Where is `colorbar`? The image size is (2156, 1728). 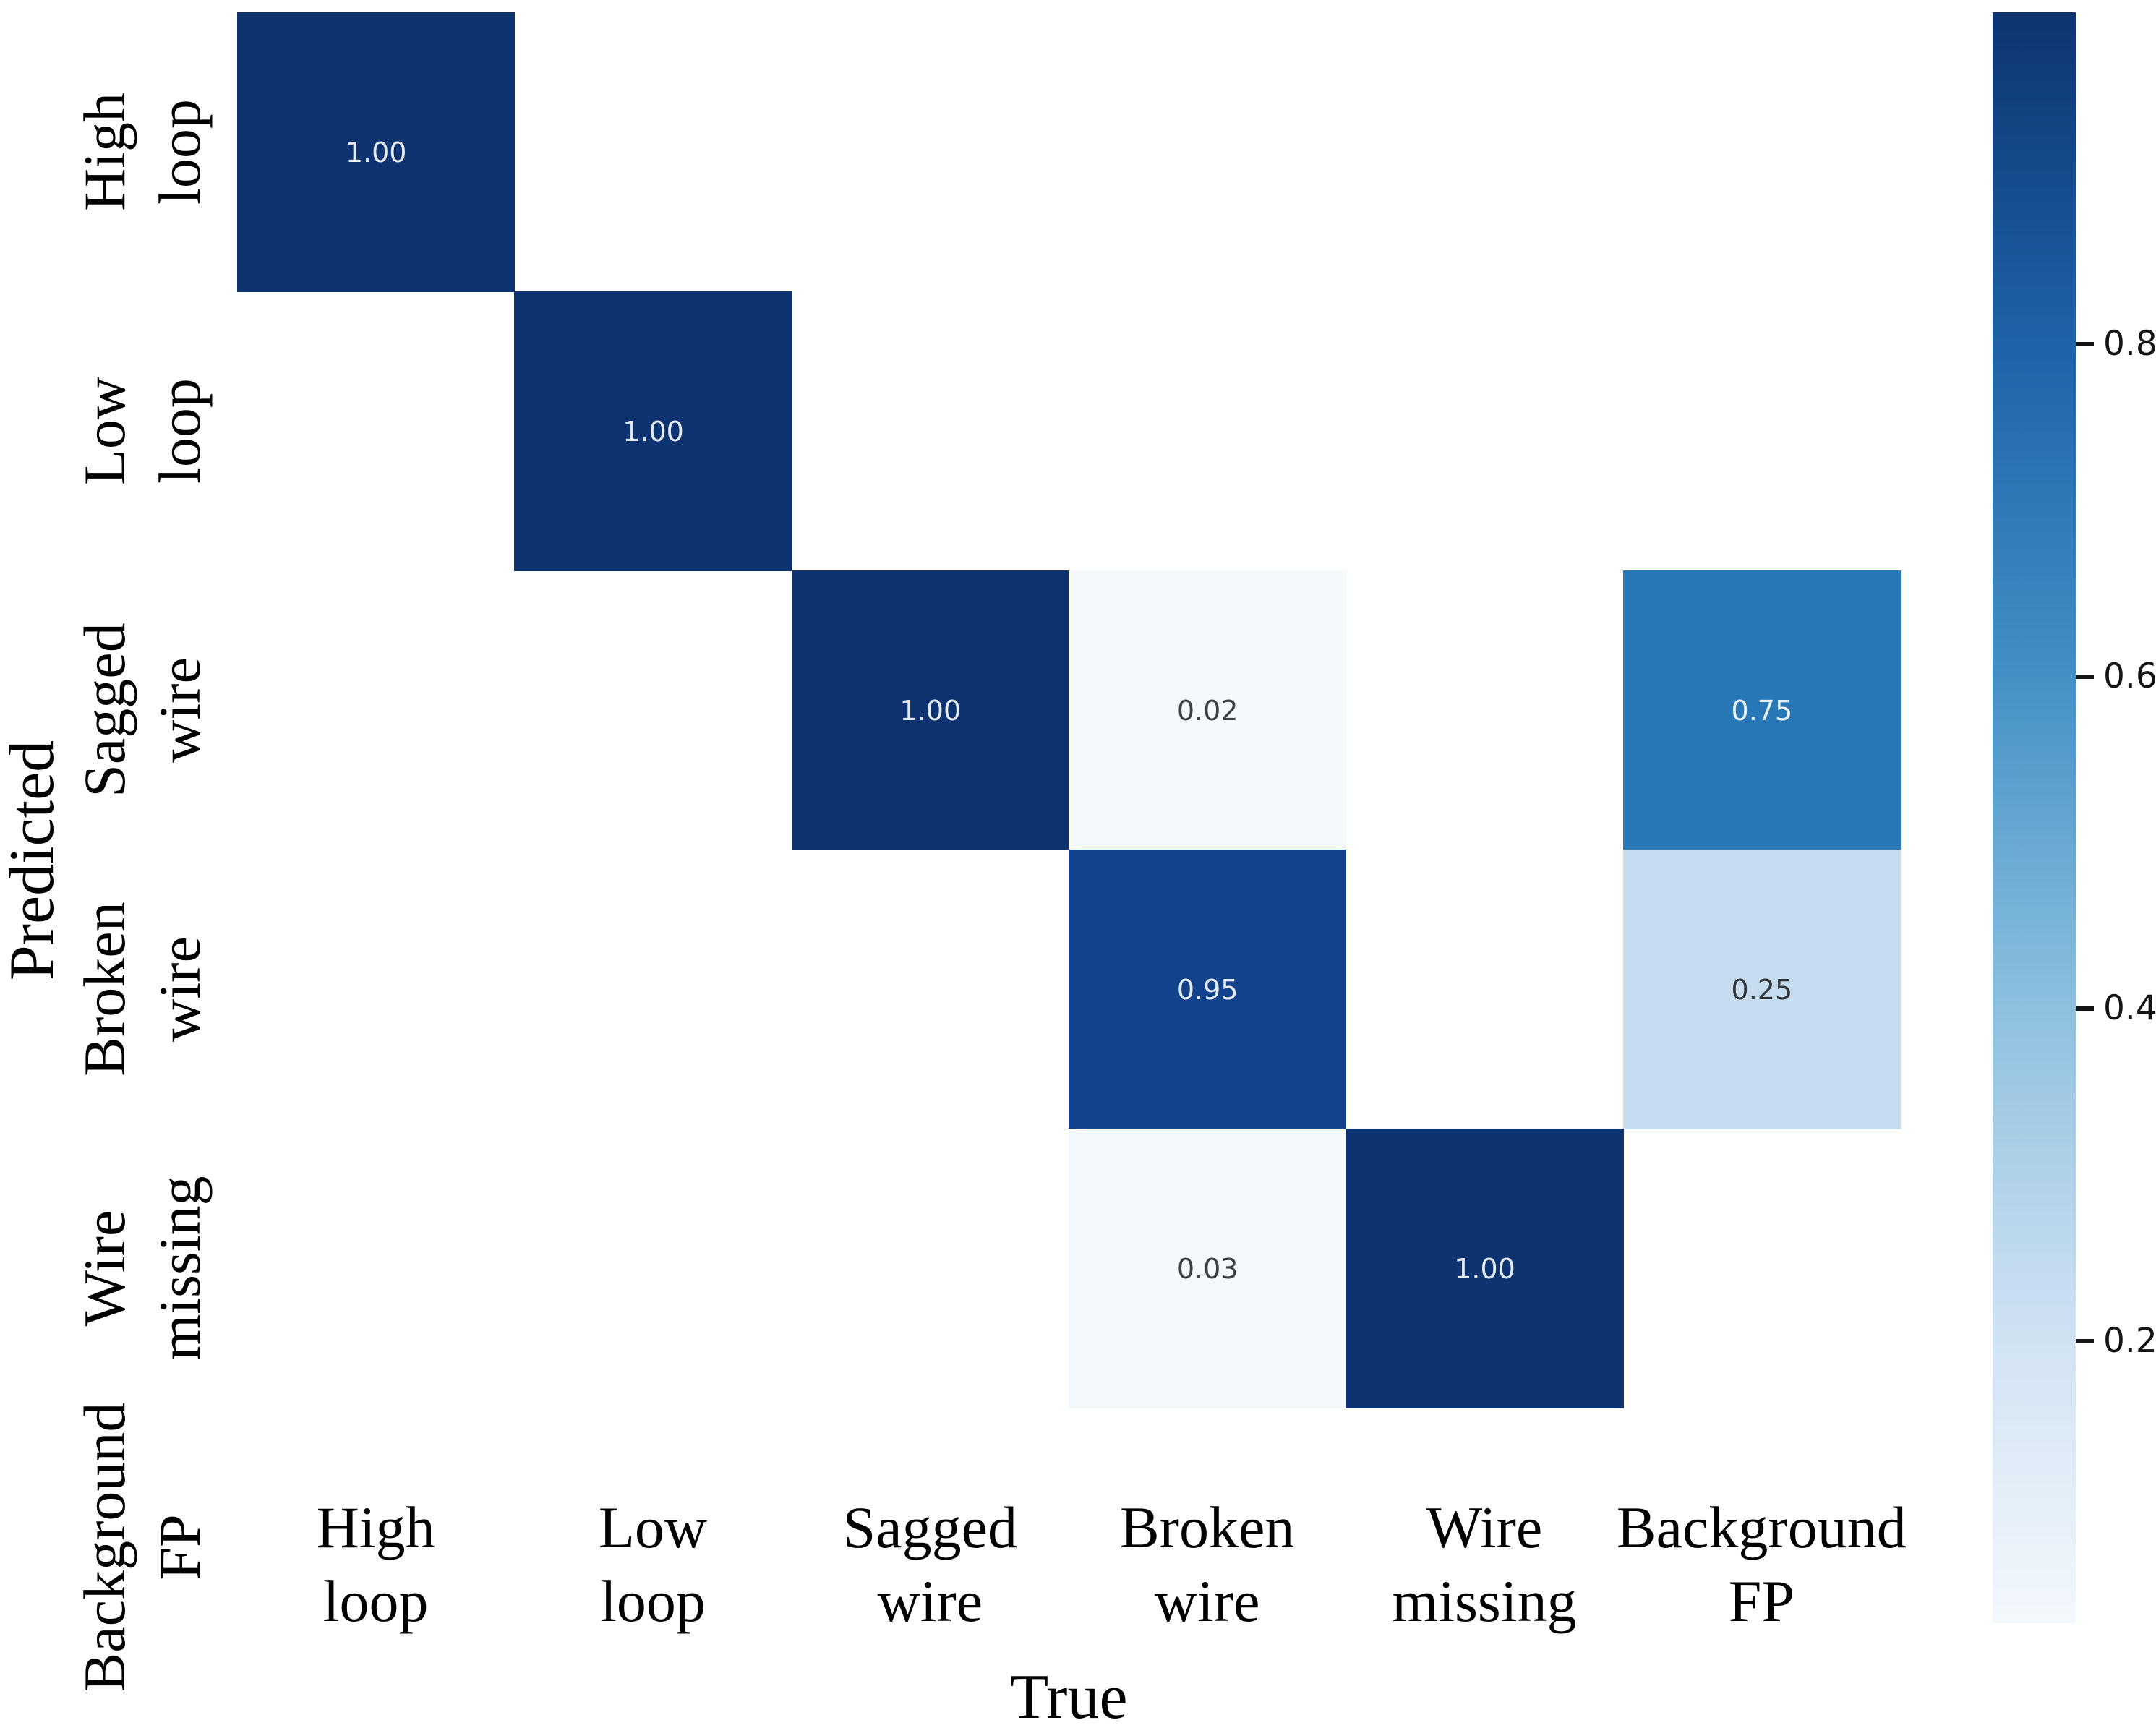 colorbar is located at coordinates (2035, 818).